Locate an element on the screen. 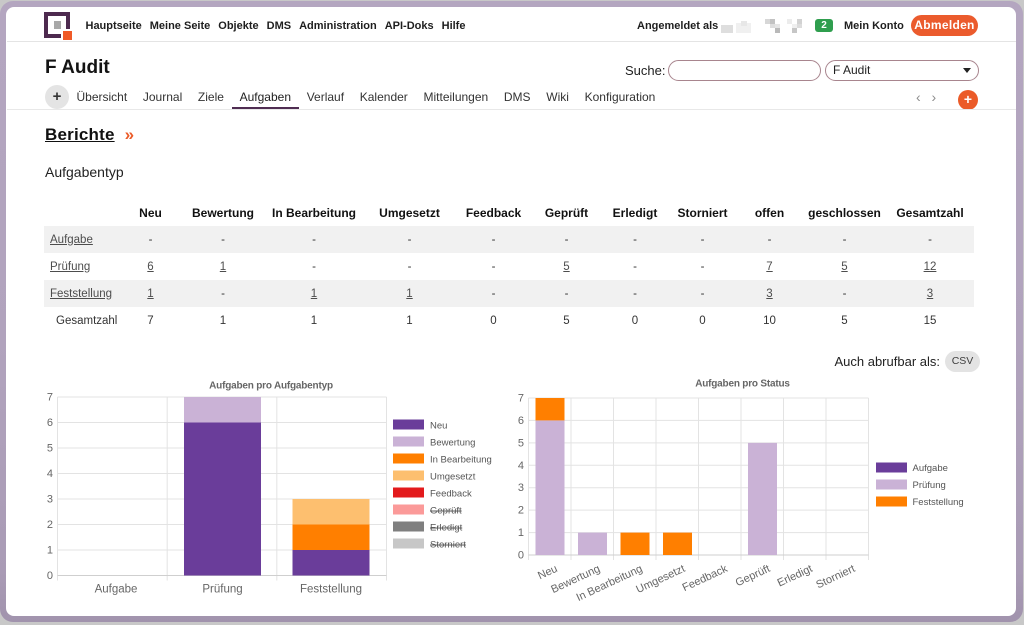  svg-text: Bewertung is located at coordinates (452, 443).